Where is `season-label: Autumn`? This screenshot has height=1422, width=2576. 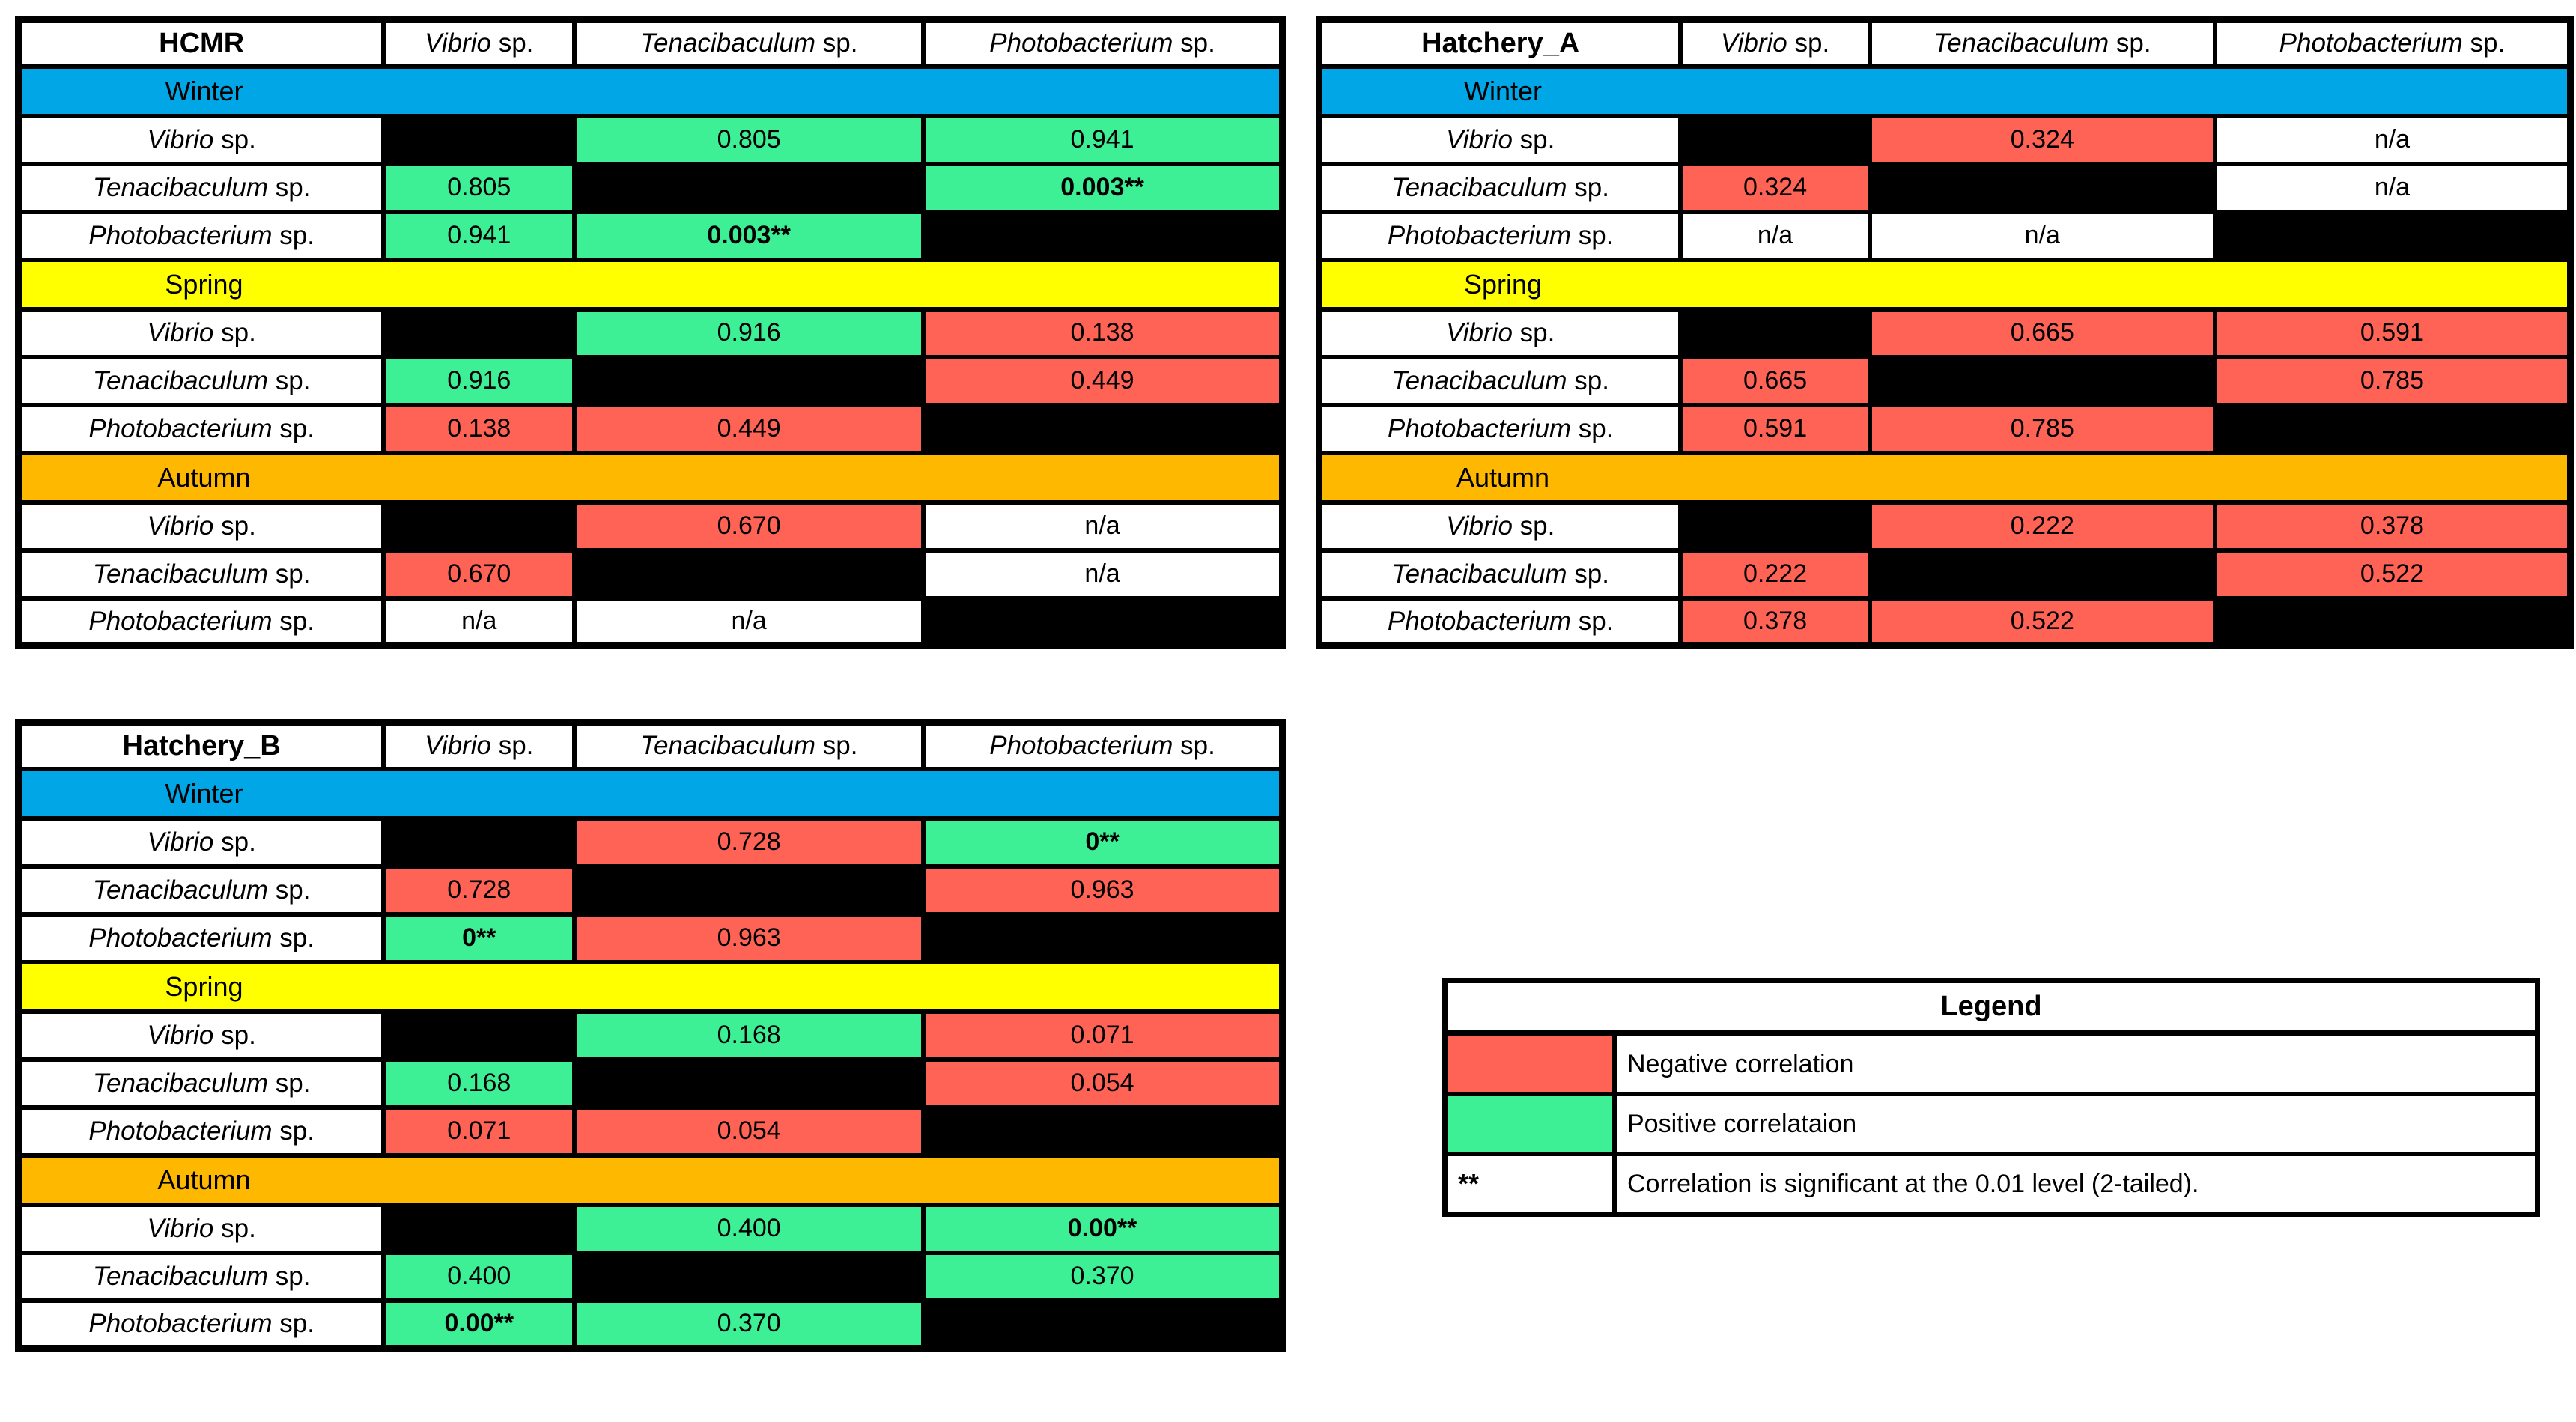
season-label: Autumn is located at coordinates (204, 1179).